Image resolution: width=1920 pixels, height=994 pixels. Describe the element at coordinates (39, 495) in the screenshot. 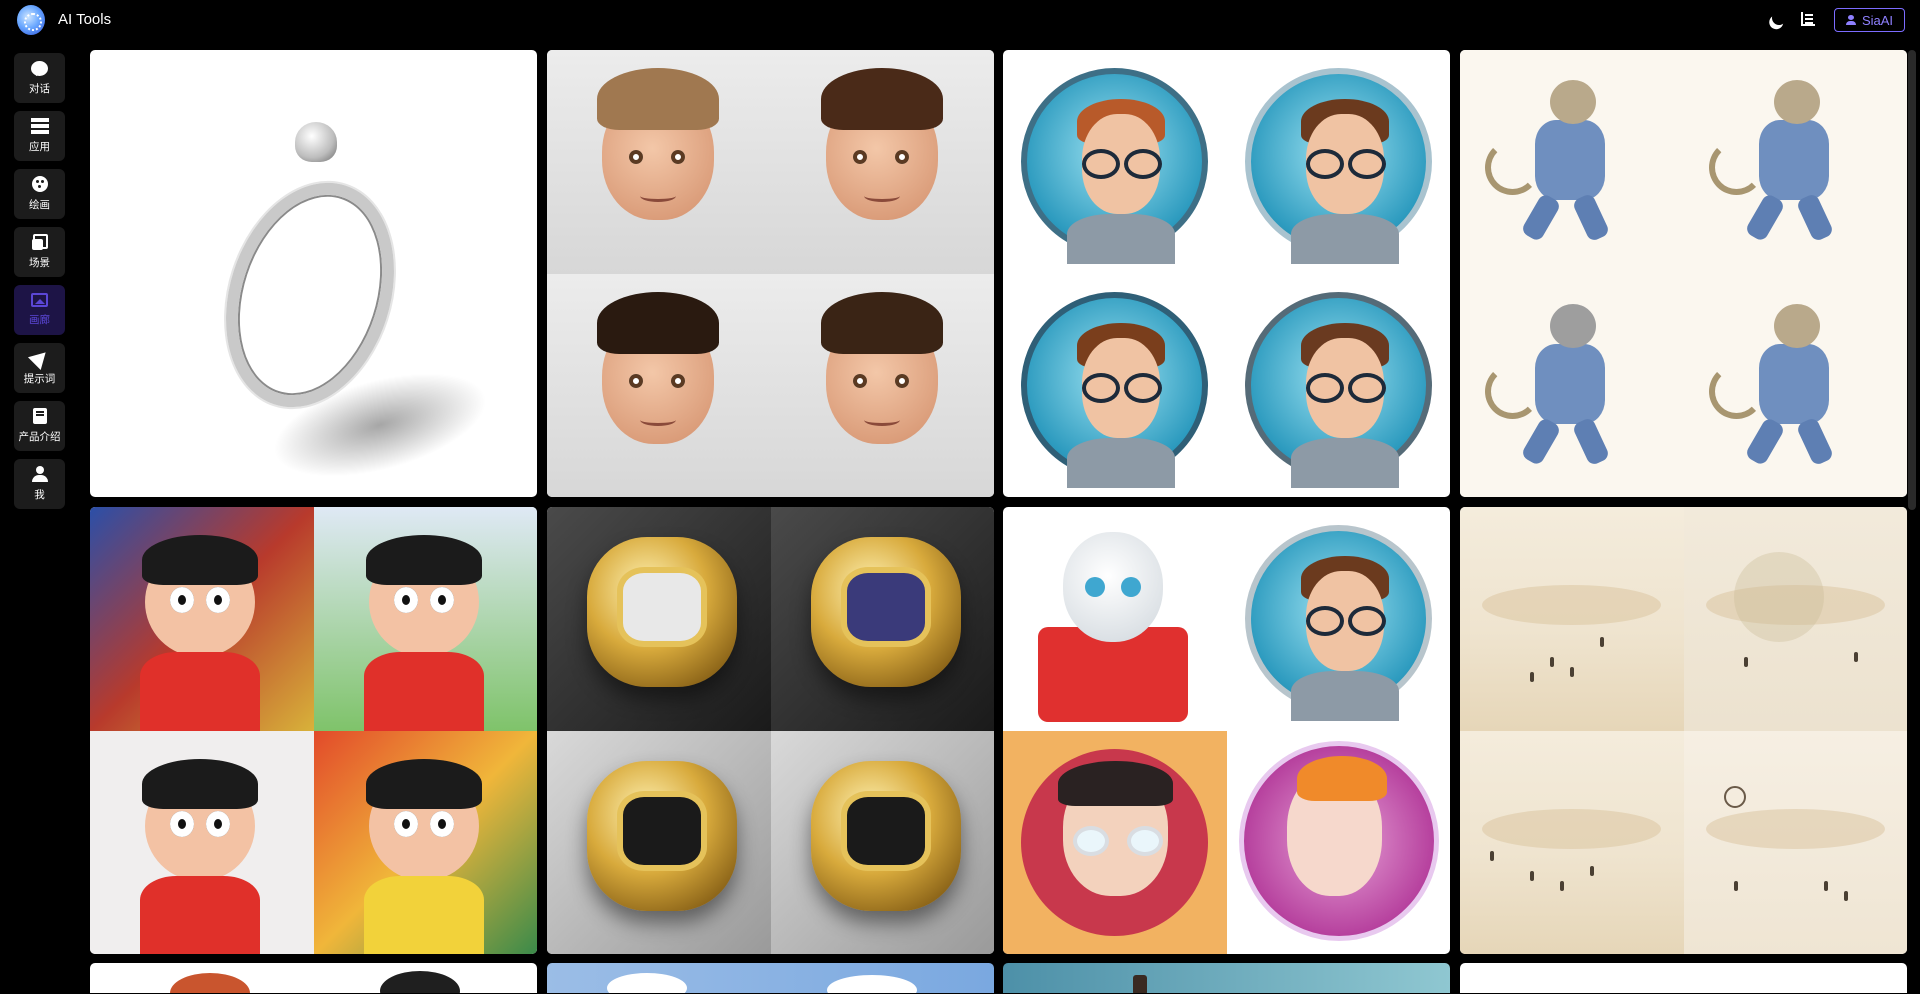

I see `sidebar-item-label: 我` at that location.